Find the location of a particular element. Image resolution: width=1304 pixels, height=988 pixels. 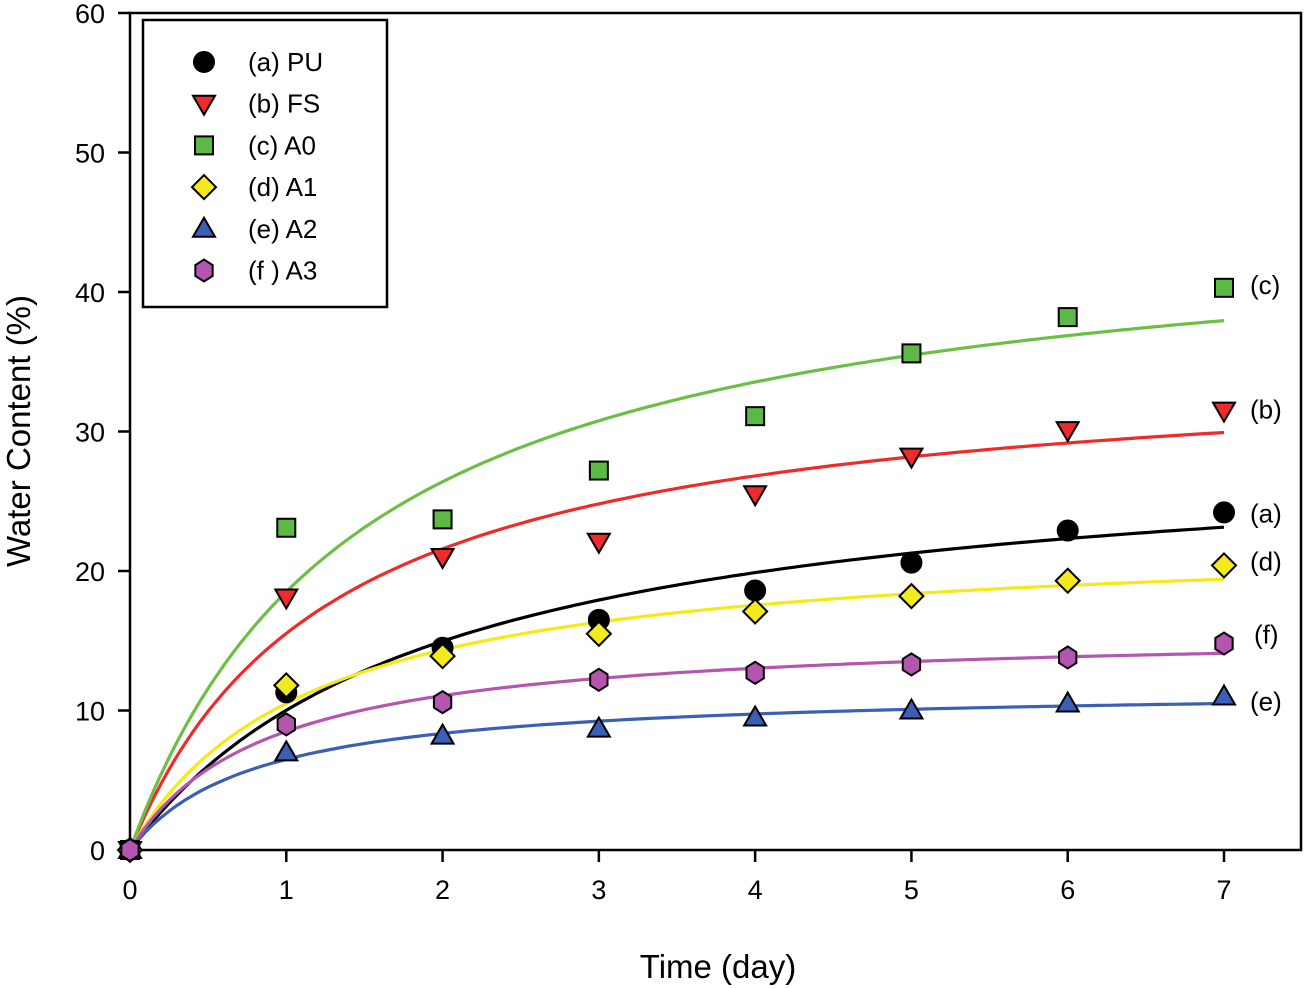

y-axis-title: Water Content (%) is located at coordinates (18, 431).